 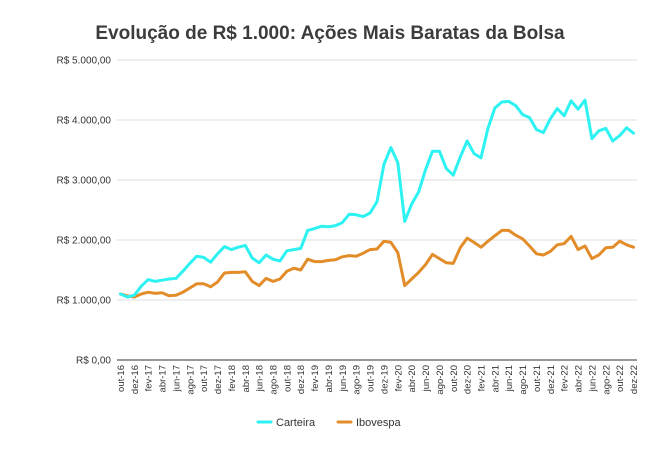 What do you see at coordinates (329, 423) in the screenshot?
I see `legend: Carteira Ibovespa` at bounding box center [329, 423].